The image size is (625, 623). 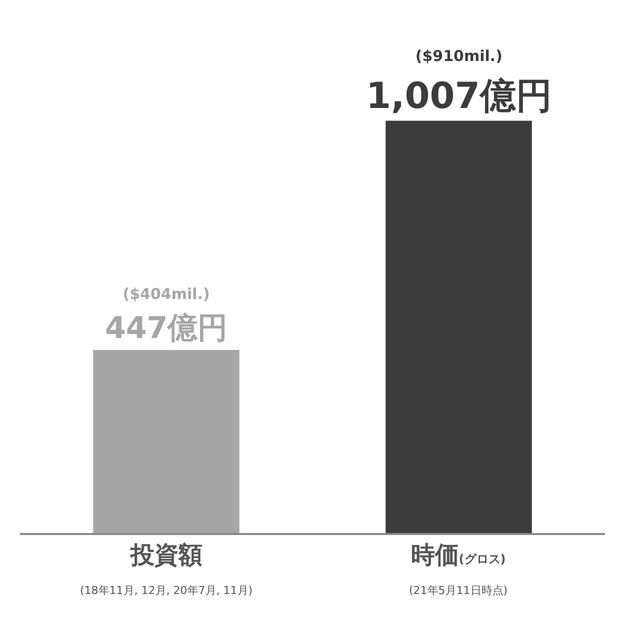 I want to click on data-label: ($404mil.) 447億円, so click(x=166, y=315).